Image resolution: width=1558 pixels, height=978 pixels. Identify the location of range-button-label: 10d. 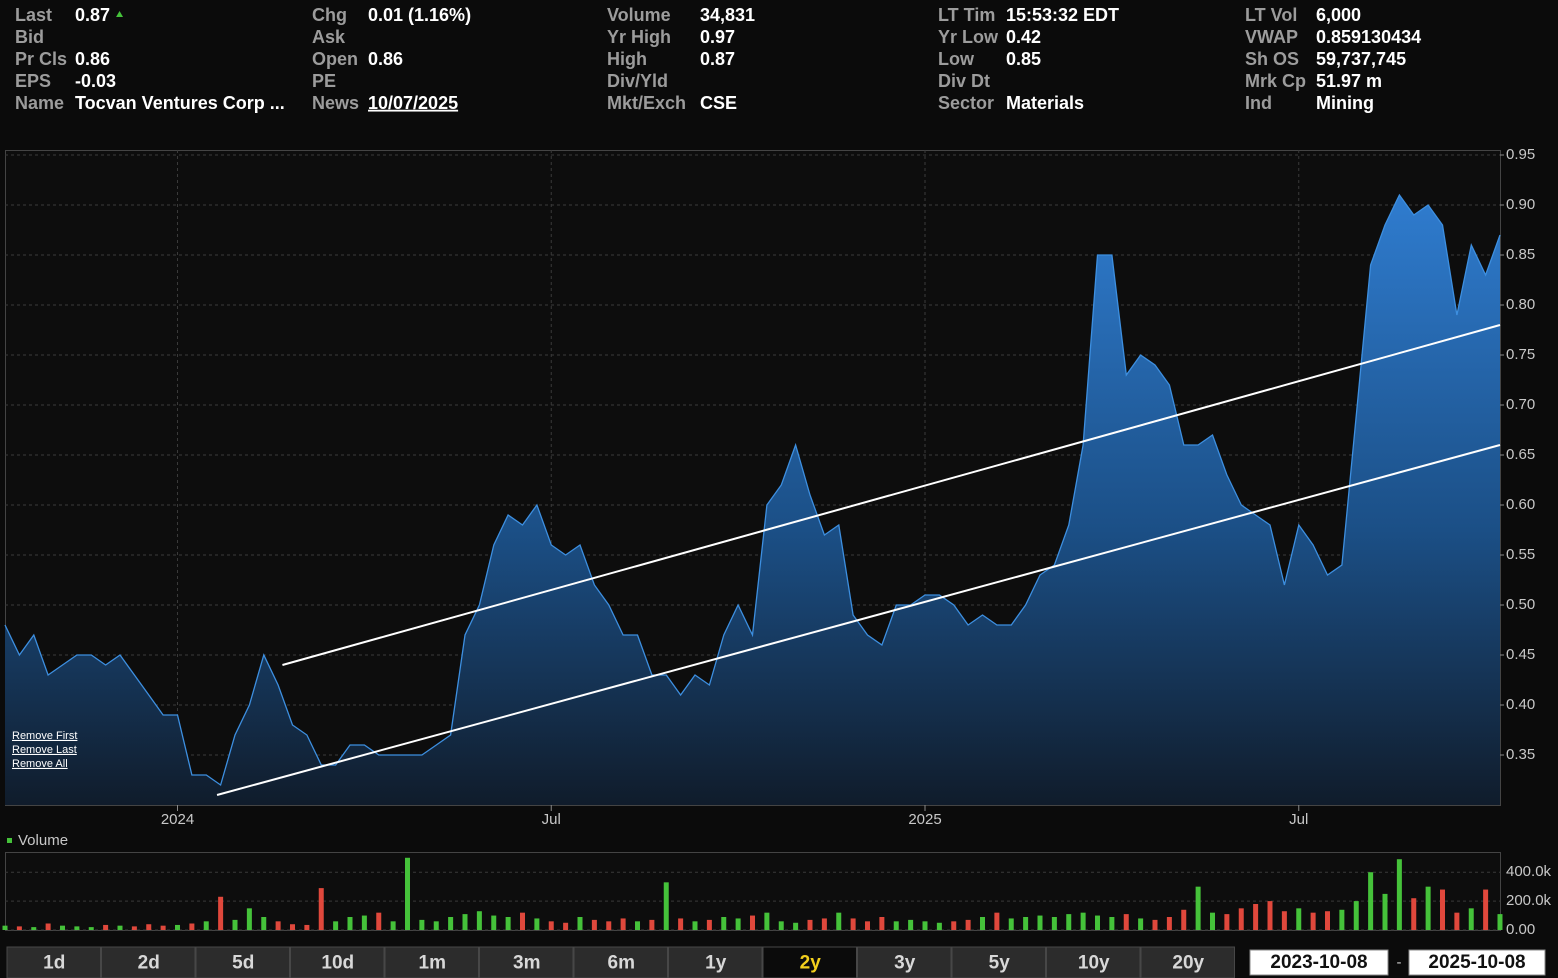
(337, 963).